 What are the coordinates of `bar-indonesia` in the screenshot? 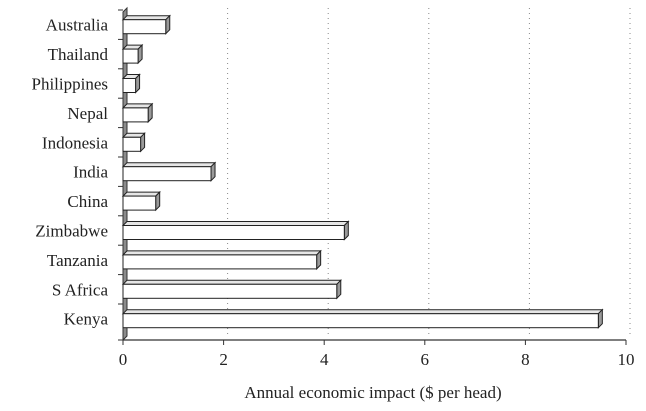 It's located at (133, 142).